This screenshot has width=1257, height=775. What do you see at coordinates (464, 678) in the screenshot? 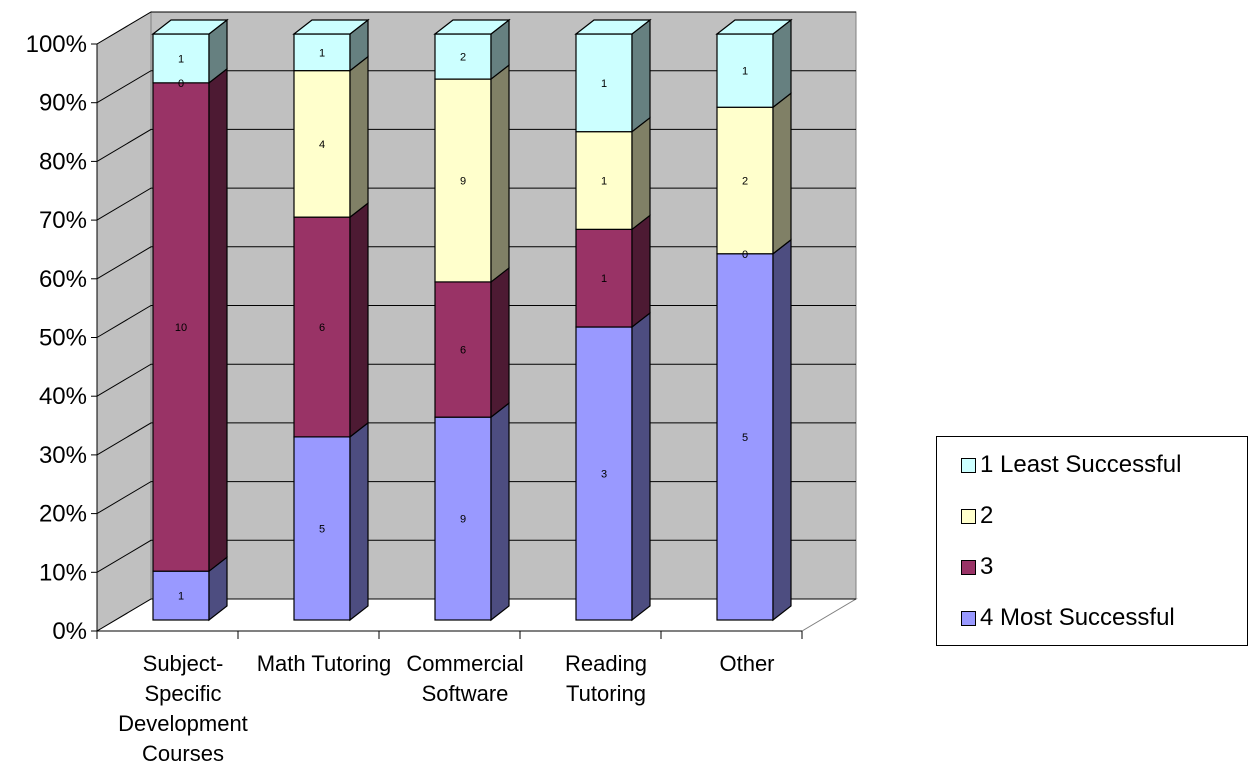
I see `x-category-label: Commercial Software` at bounding box center [464, 678].